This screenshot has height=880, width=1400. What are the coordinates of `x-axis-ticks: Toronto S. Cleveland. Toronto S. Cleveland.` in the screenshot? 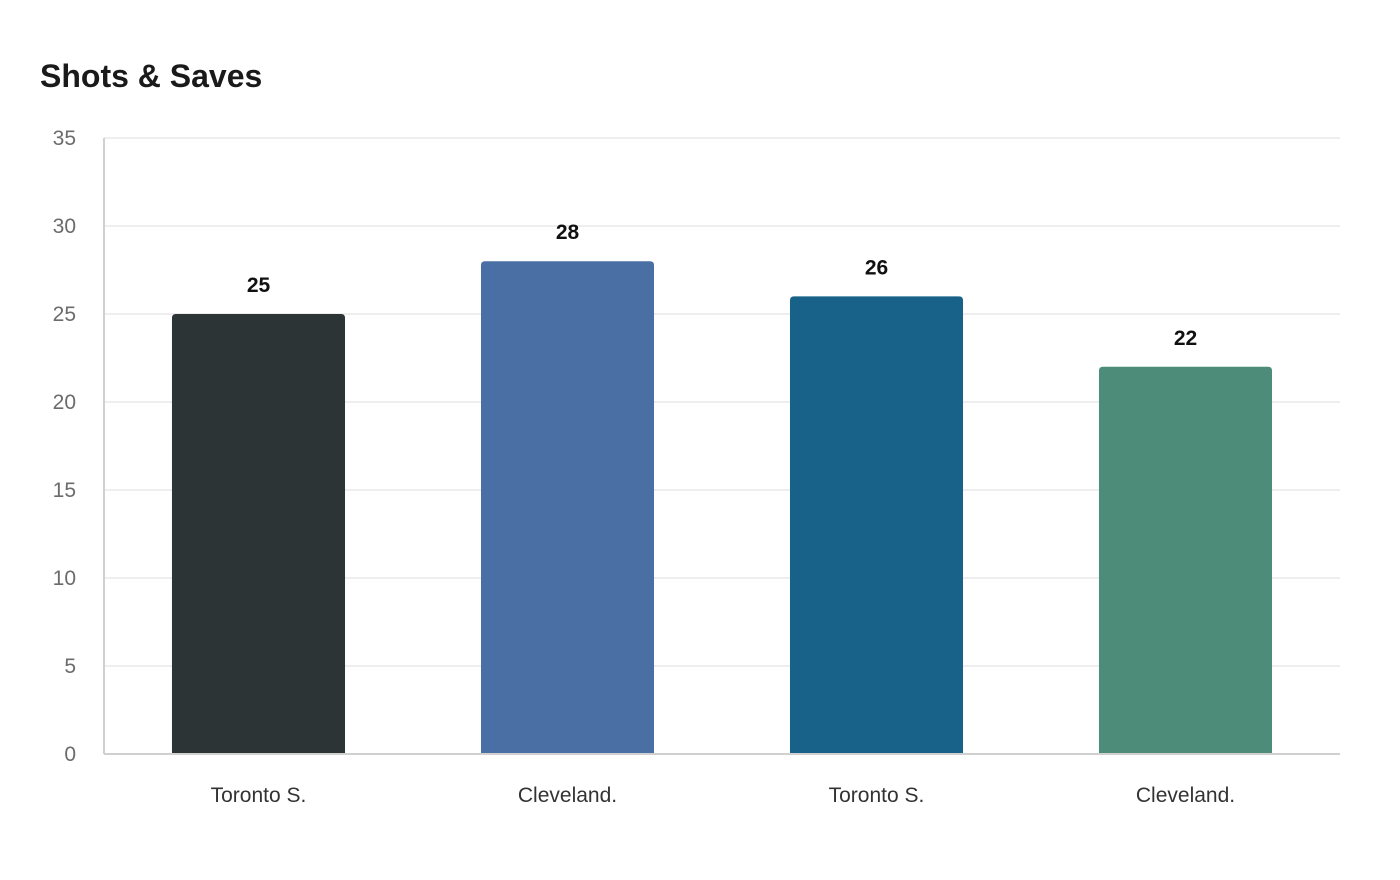 It's located at (723, 795).